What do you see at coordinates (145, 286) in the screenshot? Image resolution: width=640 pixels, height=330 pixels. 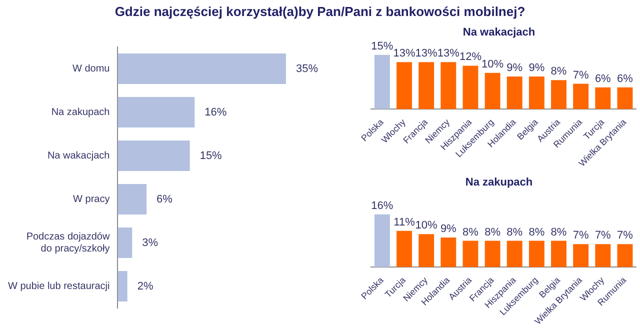 I see `data-label: 2%` at bounding box center [145, 286].